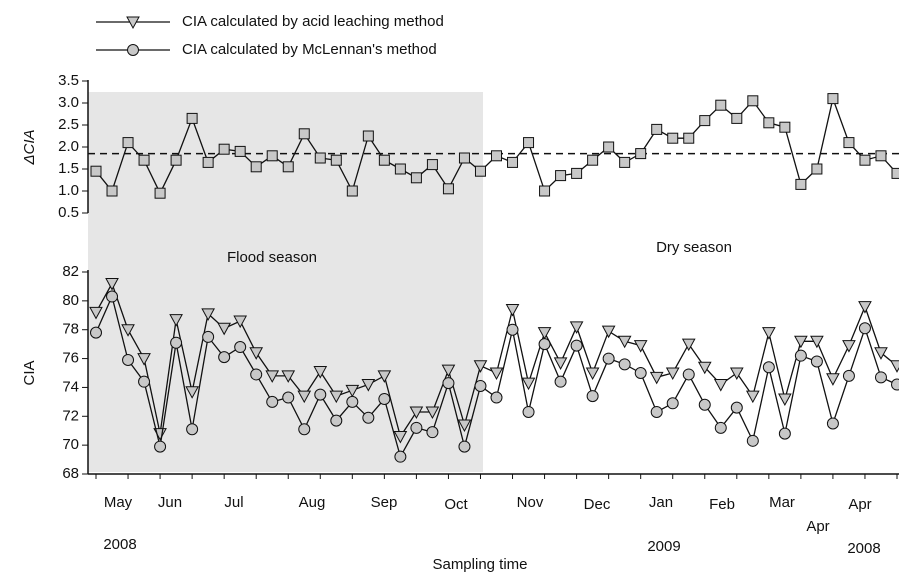 This screenshot has height=574, width=899. What do you see at coordinates (70, 444) in the screenshot?
I see `y-tick-label: 70` at bounding box center [70, 444].